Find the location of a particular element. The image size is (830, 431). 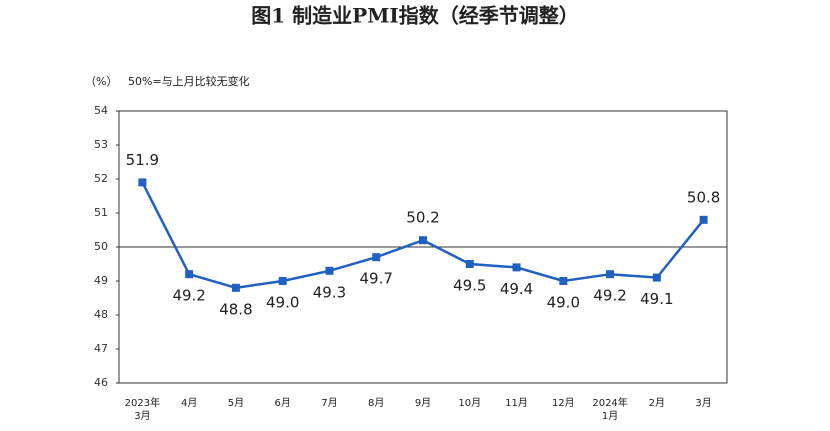

y-tick-label: 54 is located at coordinates (101, 110).